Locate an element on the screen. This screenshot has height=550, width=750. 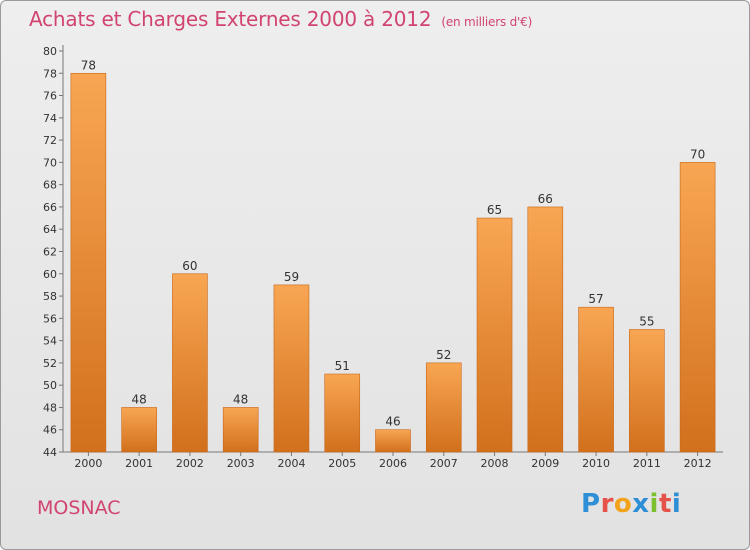
x-tick-label: 2006 is located at coordinates (393, 463).